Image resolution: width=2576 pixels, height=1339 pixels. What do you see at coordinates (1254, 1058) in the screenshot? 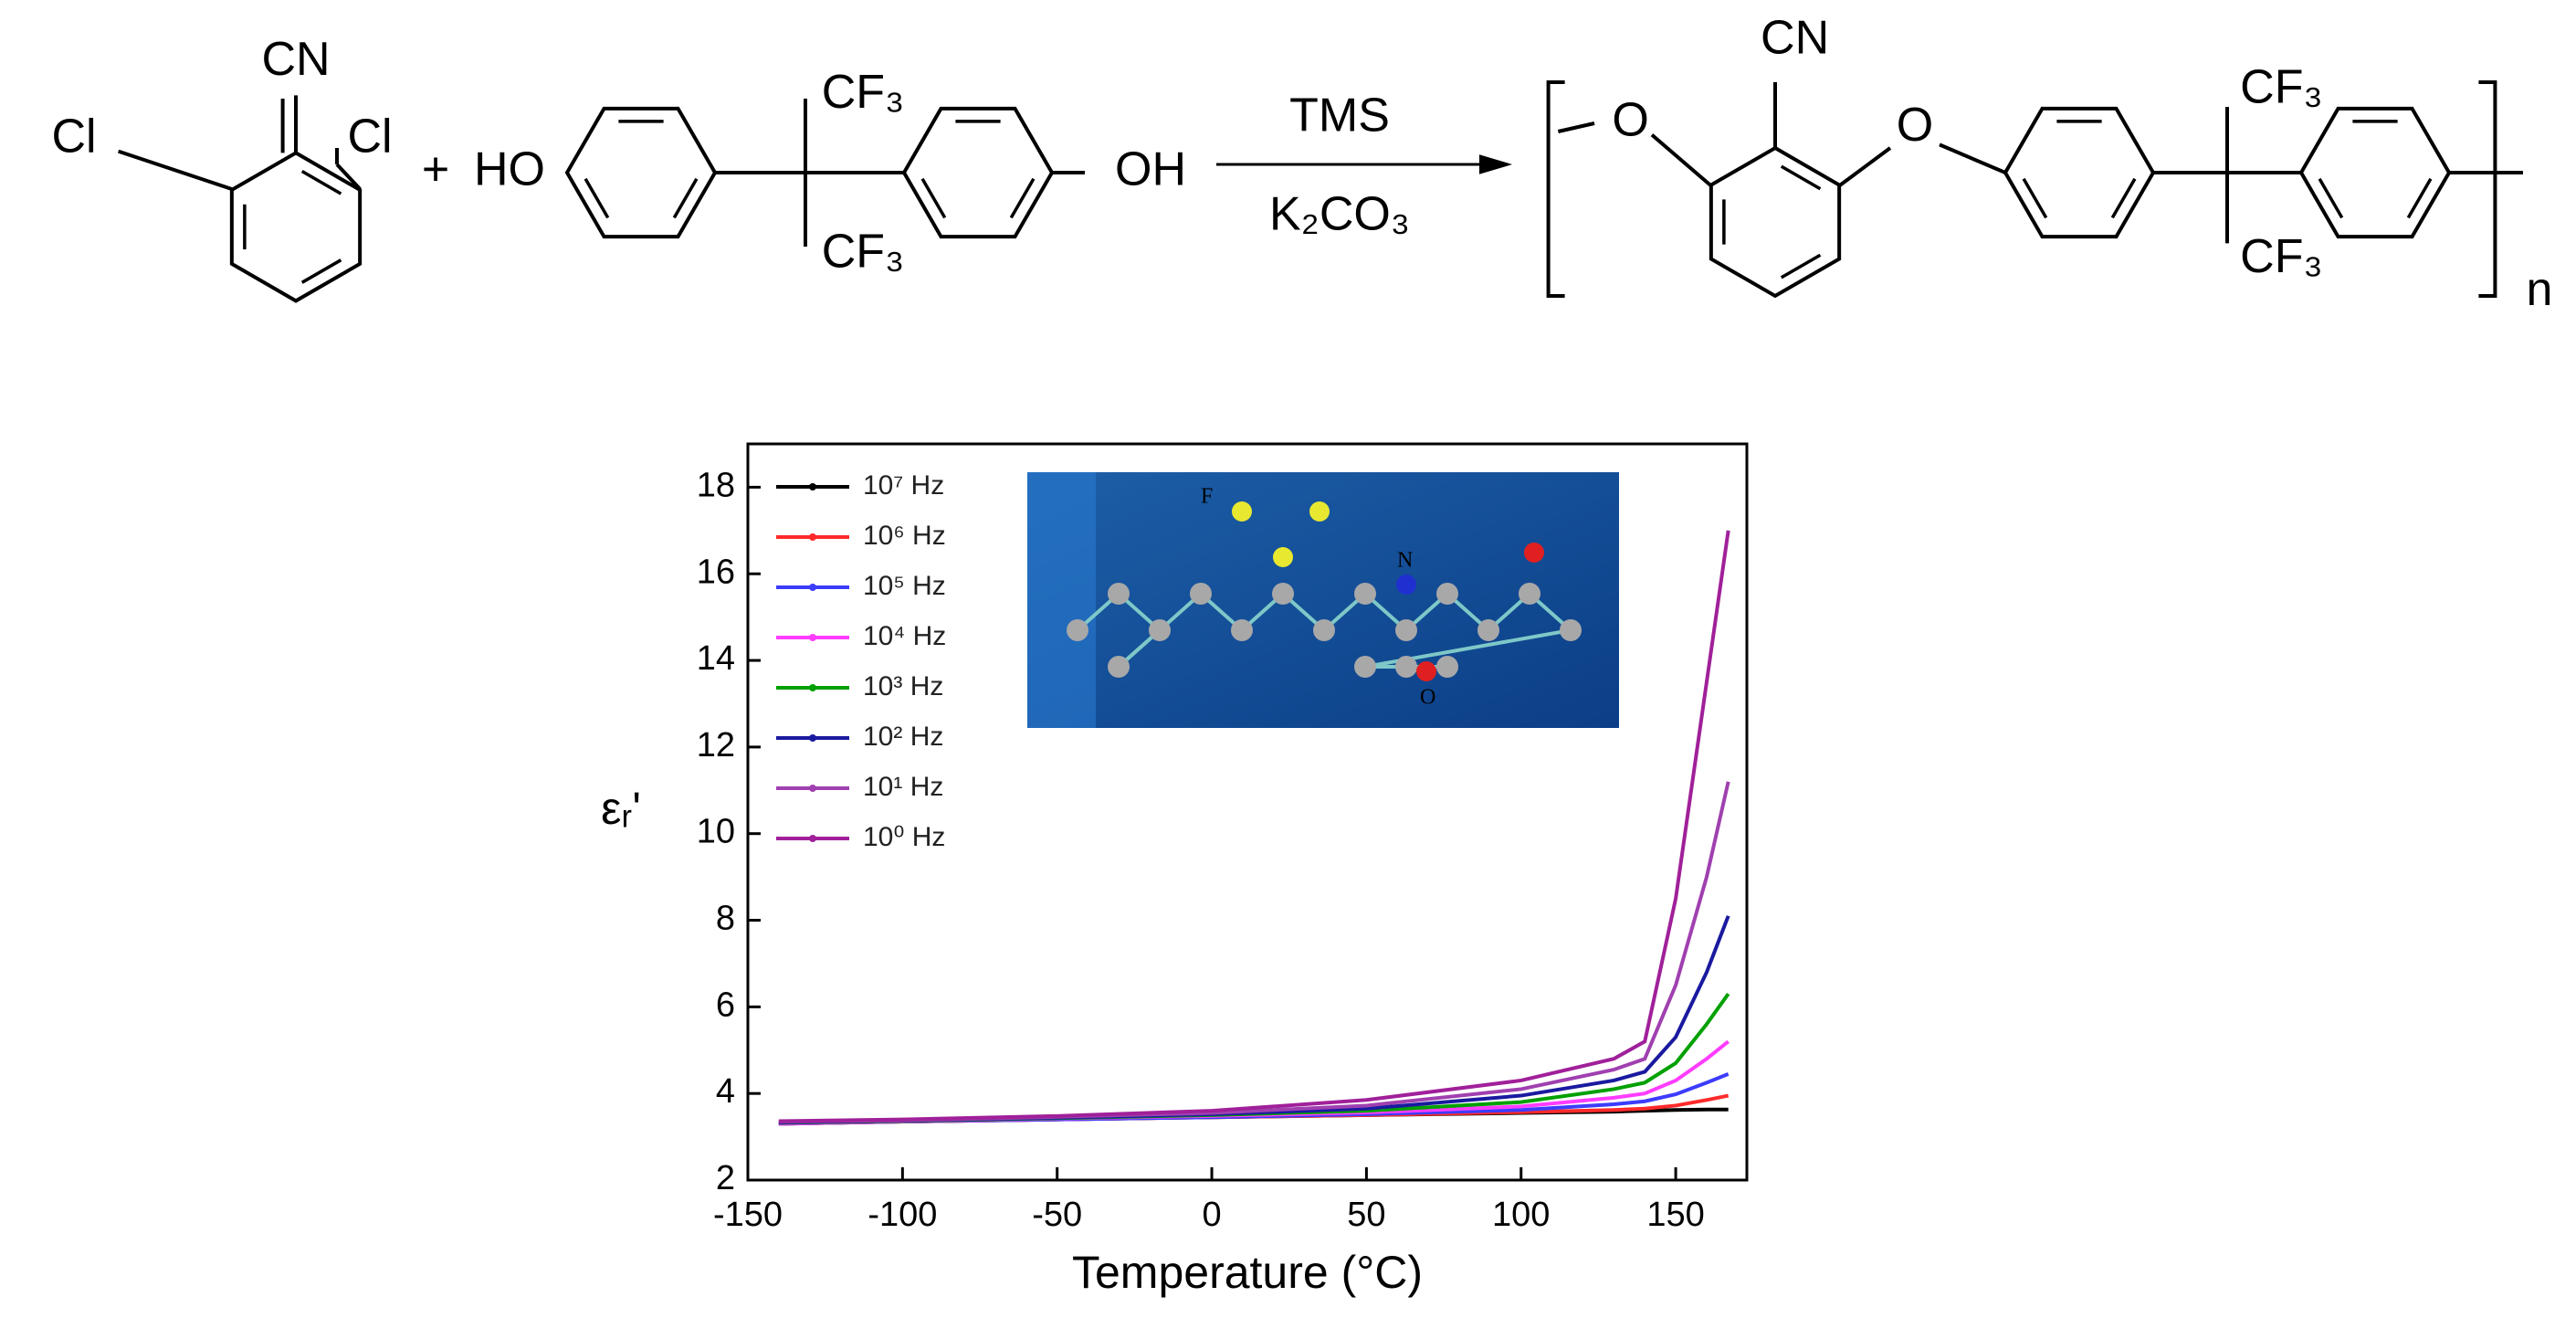
I see `series-line` at bounding box center [1254, 1058].